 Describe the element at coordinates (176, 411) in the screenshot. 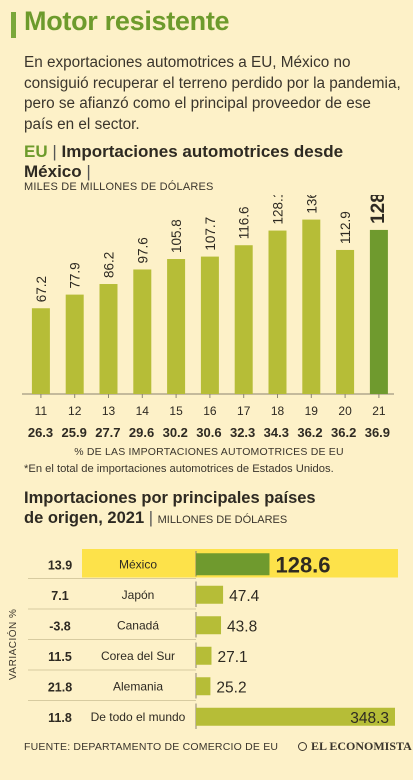

I see `category-label-15: 15` at that location.